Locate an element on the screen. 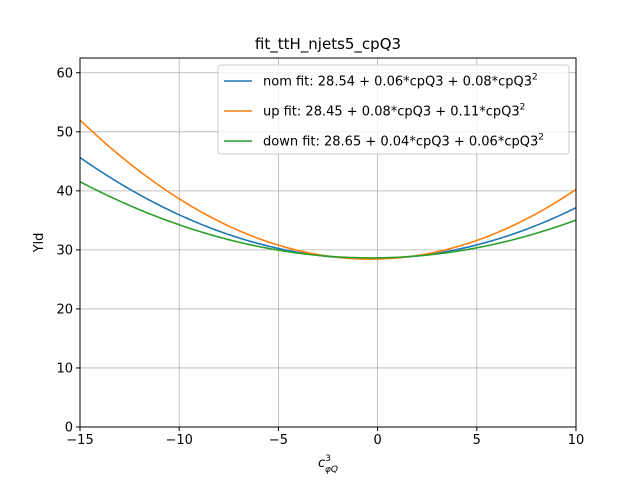 This screenshot has height=480, width=640. x-axis-label-base: c is located at coordinates (321, 463).